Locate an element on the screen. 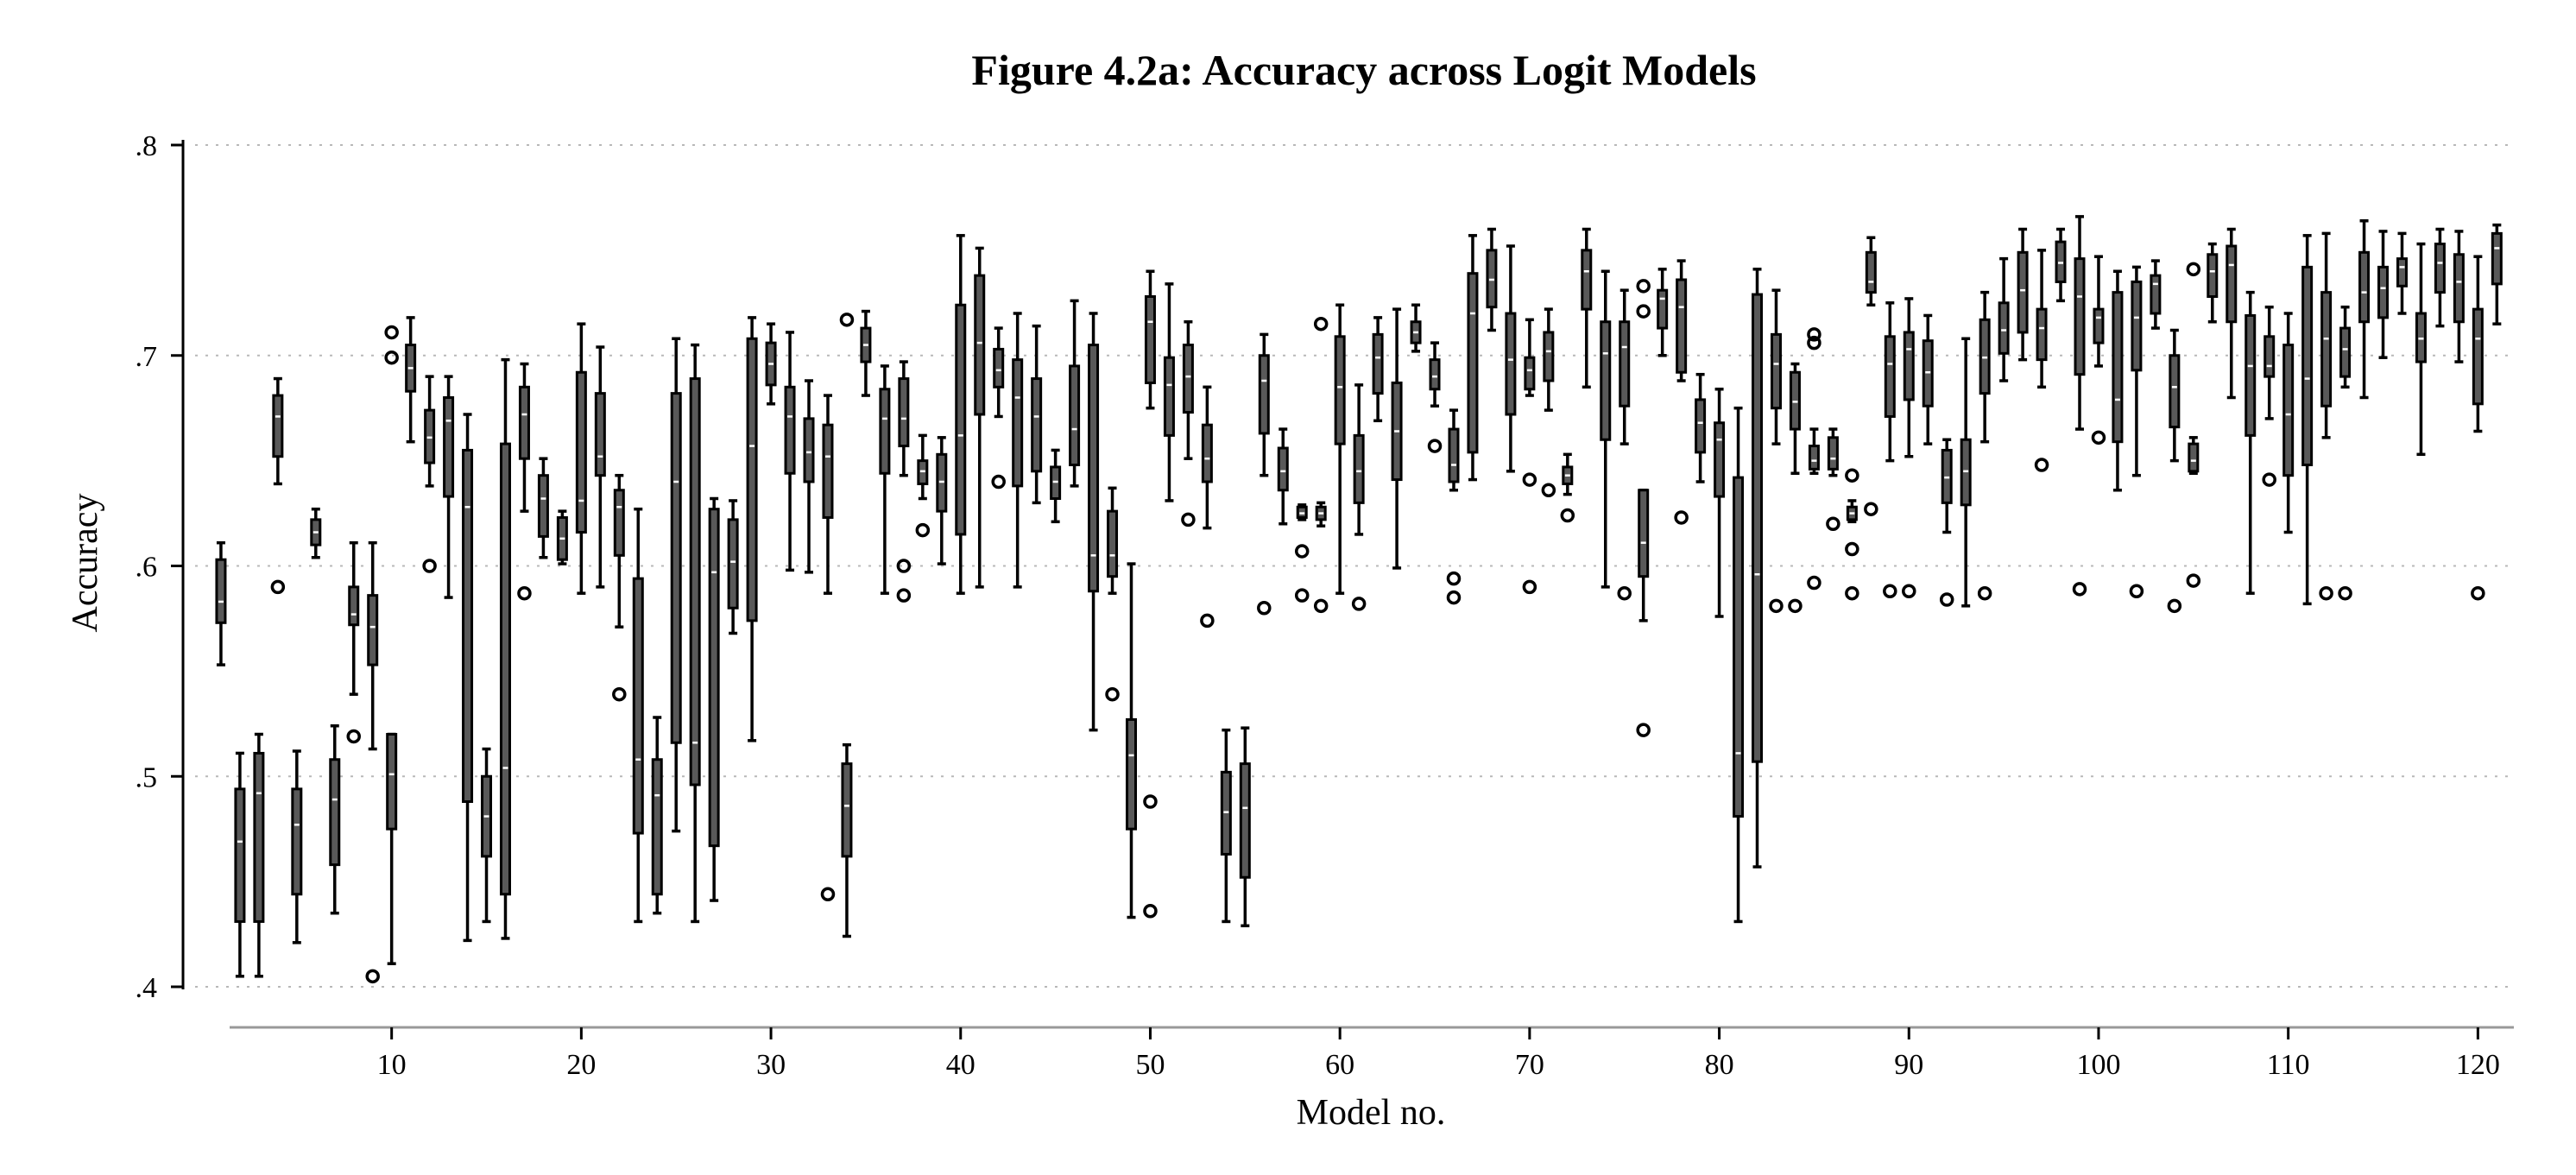 This screenshot has width=2576, height=1175. x-tick-label: 20 is located at coordinates (581, 1065).